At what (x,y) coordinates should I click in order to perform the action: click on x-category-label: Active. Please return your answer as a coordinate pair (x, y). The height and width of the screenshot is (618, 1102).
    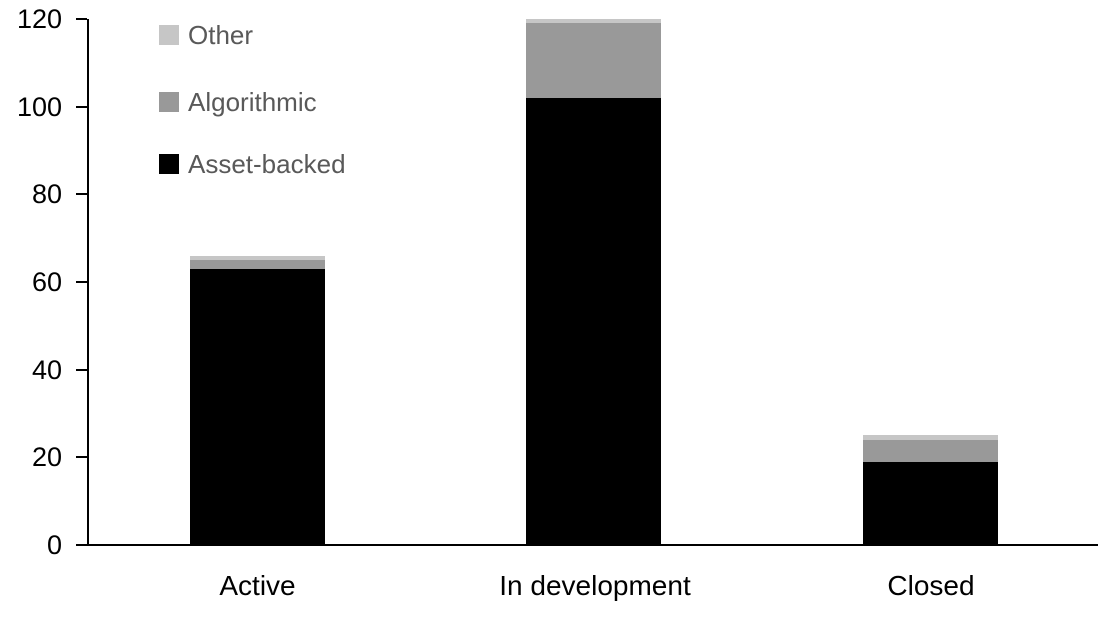
    Looking at the image, I should click on (257, 585).